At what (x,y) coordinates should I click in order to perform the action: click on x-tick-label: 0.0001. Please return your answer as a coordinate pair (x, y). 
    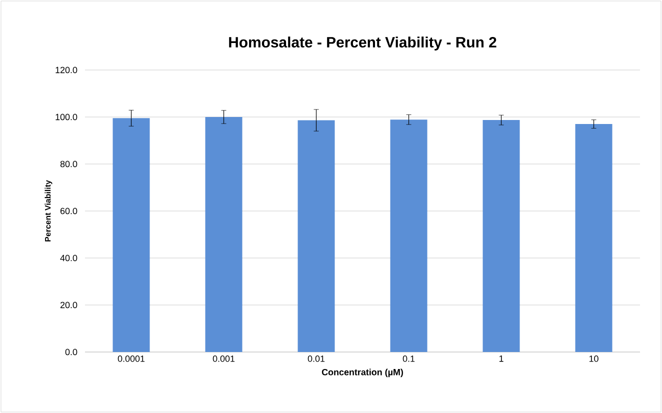
    Looking at the image, I should click on (131, 359).